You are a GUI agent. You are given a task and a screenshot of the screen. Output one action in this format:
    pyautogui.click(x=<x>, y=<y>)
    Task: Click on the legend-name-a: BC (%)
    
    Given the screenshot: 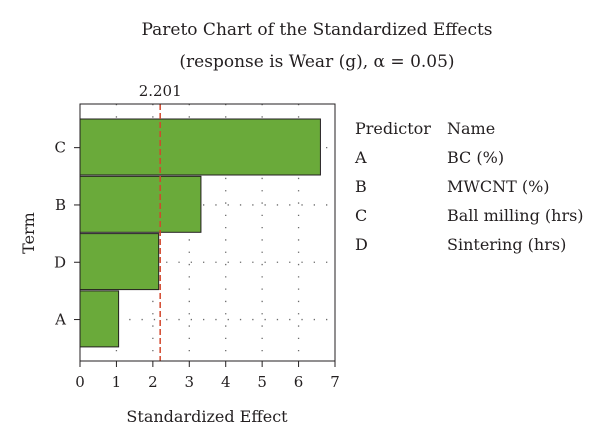 What is the action you would take?
    pyautogui.click(x=475, y=157)
    